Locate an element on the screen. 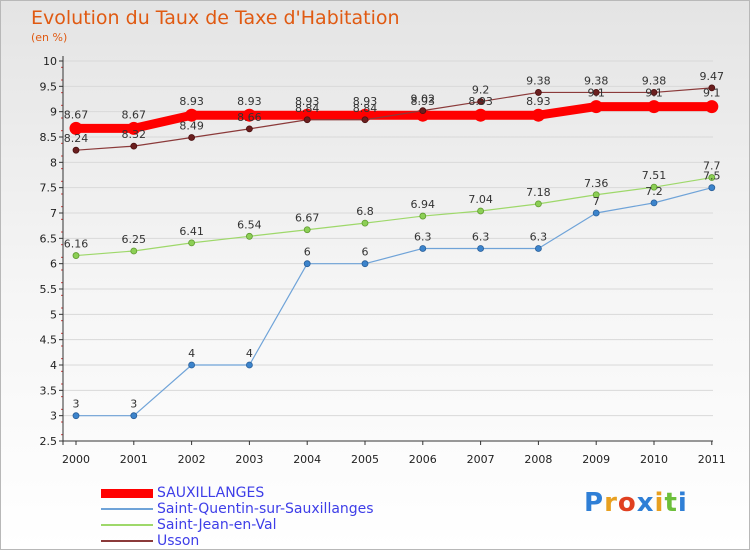 The width and height of the screenshot is (750, 550). x-tick-label: 2011 is located at coordinates (712, 459).